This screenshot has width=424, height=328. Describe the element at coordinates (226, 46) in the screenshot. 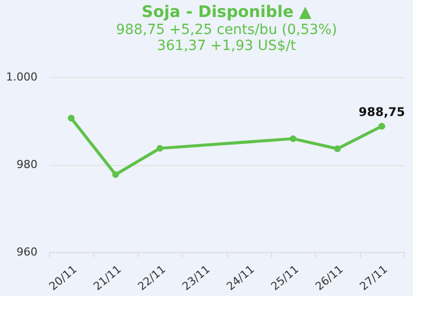

I see `text: 361,37 +1,93 US$/t` at that location.